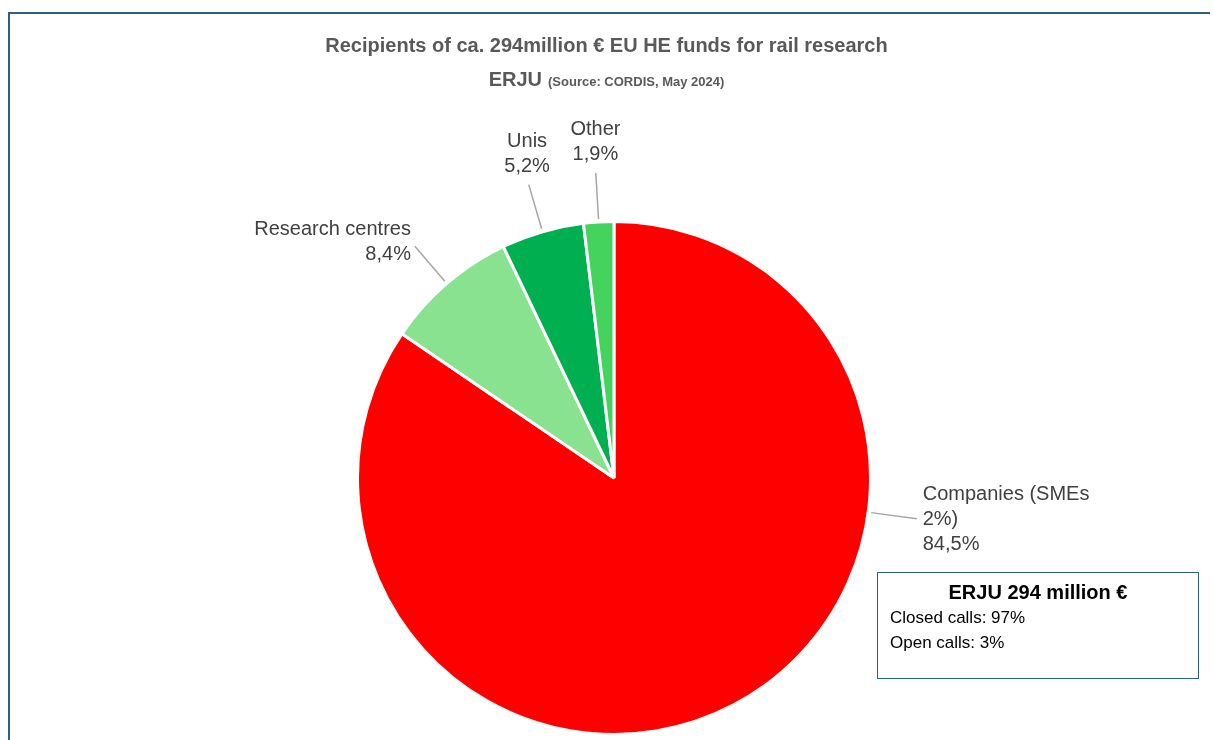 This screenshot has width=1213, height=740. What do you see at coordinates (595, 153) in the screenshot?
I see `data-label: 1,9%` at bounding box center [595, 153].